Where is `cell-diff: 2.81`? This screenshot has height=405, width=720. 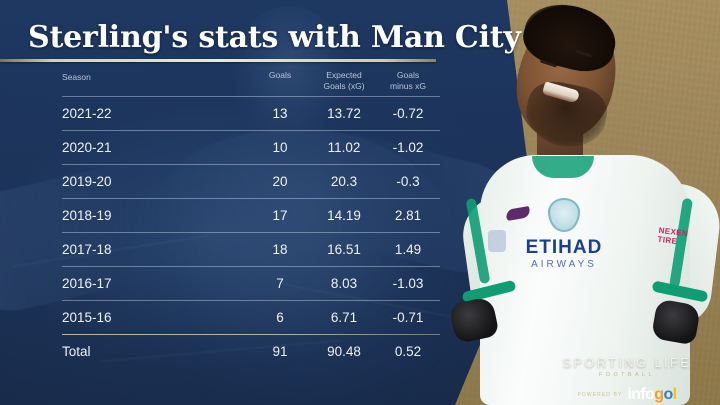
cell-diff: 2.81 is located at coordinates (408, 215).